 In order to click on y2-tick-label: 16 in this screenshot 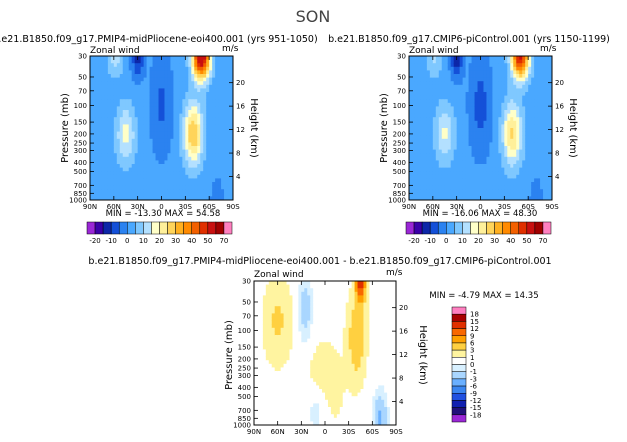, I will do `click(559, 107)`.